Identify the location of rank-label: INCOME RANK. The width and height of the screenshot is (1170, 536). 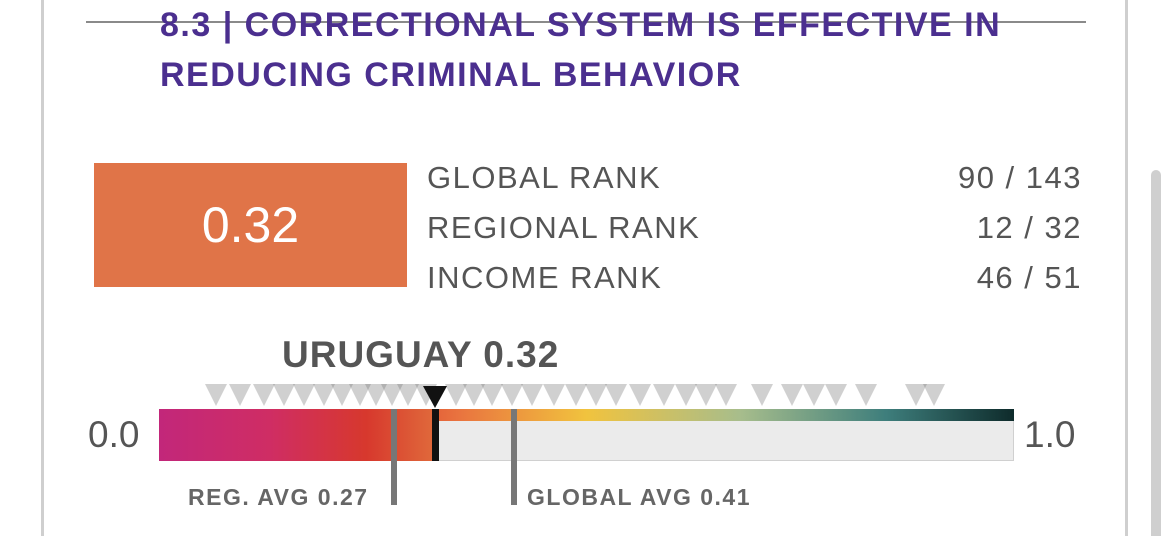
(545, 277).